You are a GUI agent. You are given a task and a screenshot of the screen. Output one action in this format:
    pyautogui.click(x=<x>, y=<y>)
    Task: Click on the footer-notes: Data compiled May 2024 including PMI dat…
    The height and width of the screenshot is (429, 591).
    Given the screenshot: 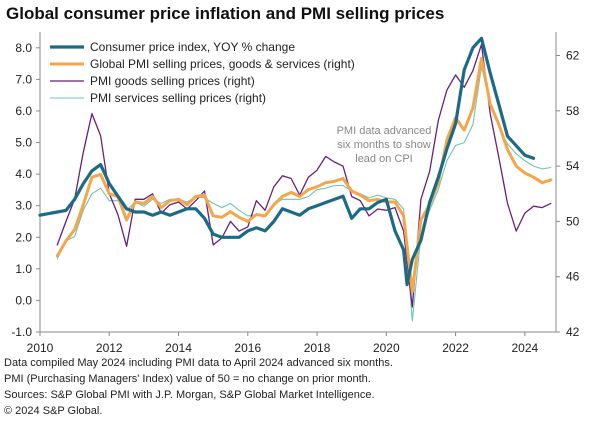 What is the action you would take?
    pyautogui.click(x=198, y=387)
    